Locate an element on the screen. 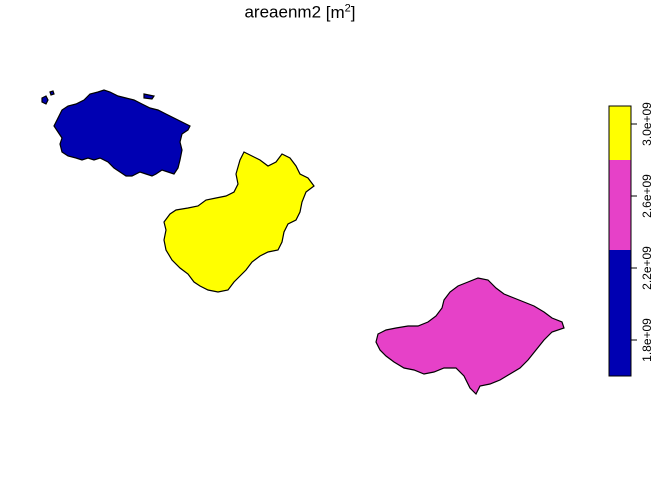  title-unit-base: m is located at coordinates (337, 12).